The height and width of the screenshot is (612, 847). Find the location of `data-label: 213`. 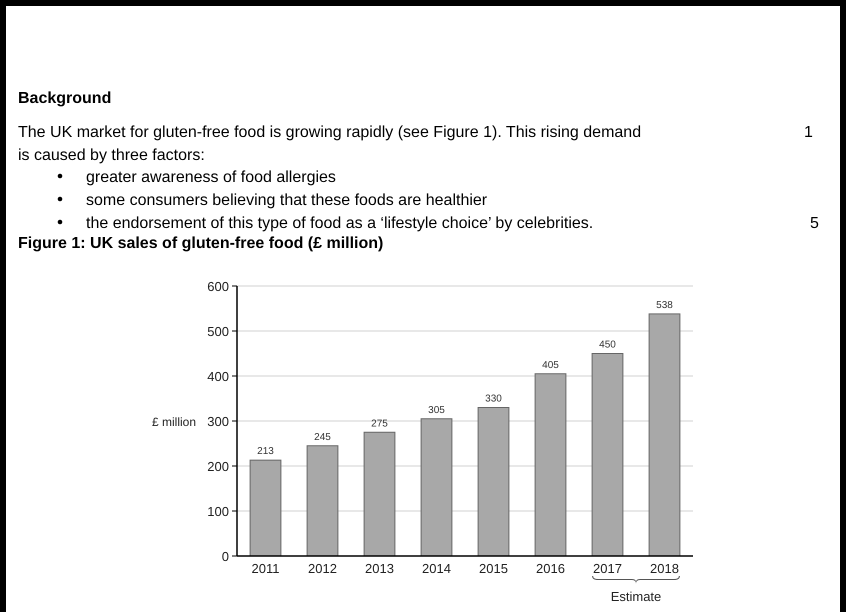

data-label: 213 is located at coordinates (265, 452).